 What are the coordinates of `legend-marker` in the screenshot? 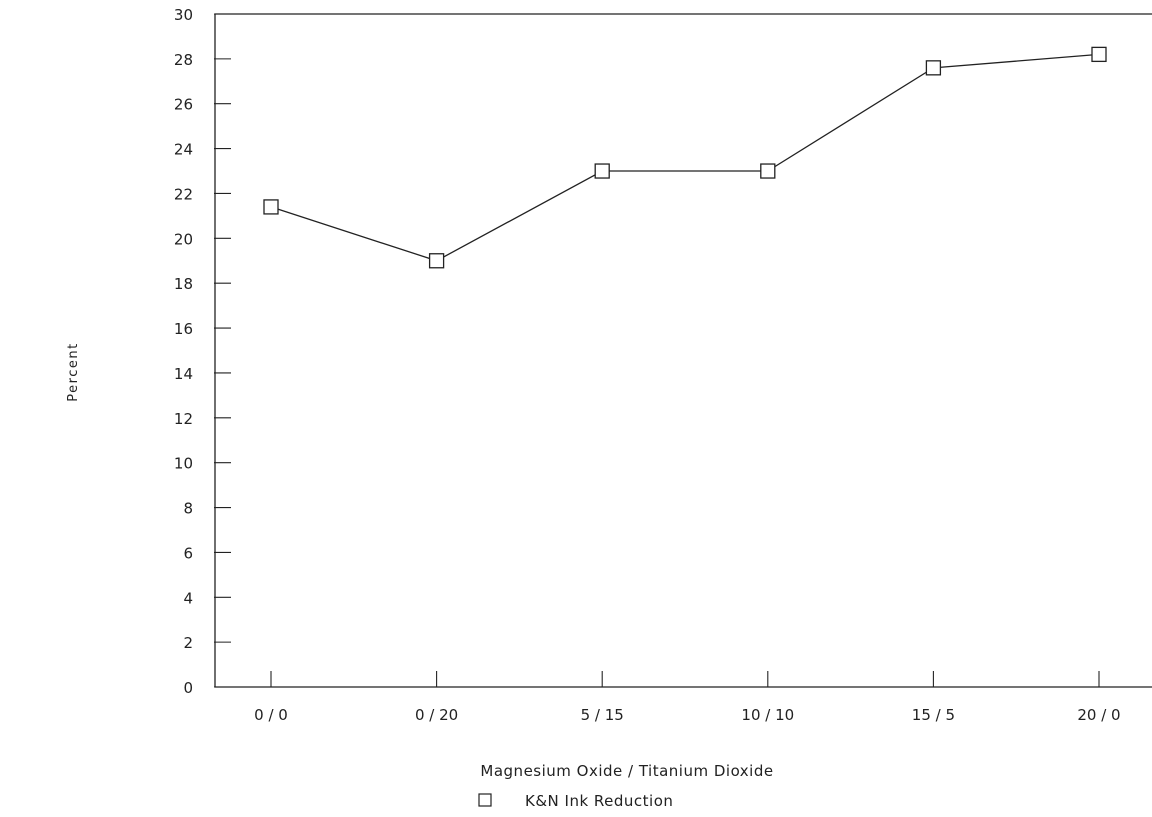 It's located at (485, 800).